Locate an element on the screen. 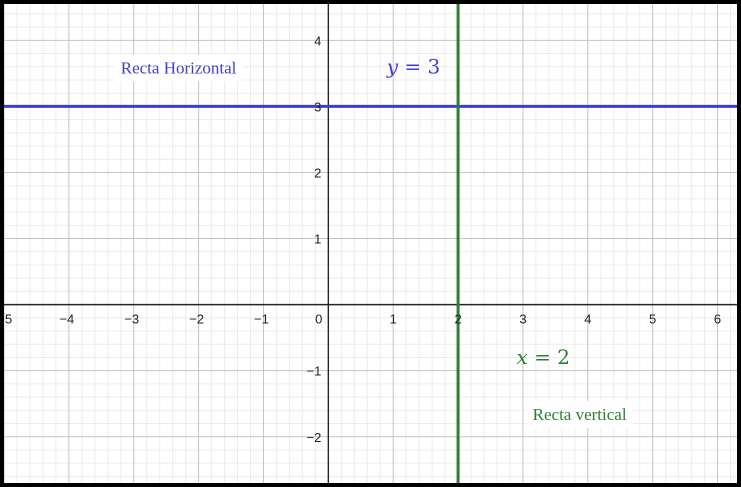 The width and height of the screenshot is (741, 487). equation-lhs: x is located at coordinates (521, 357).